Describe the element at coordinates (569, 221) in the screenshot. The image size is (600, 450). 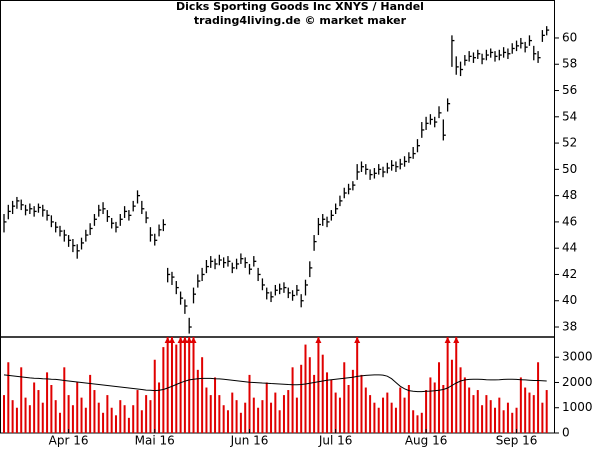
I see `y-tick-label: 46` at that location.